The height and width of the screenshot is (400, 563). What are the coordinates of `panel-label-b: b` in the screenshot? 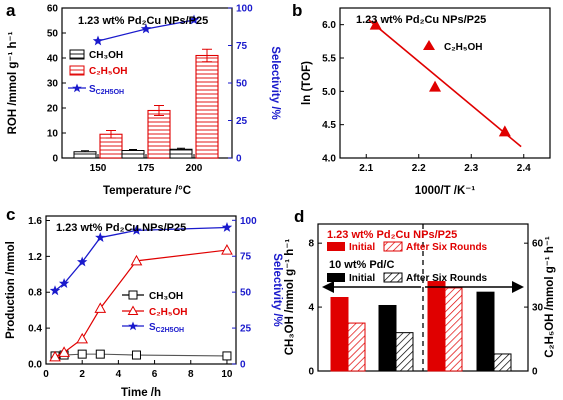 It's located at (297, 10).